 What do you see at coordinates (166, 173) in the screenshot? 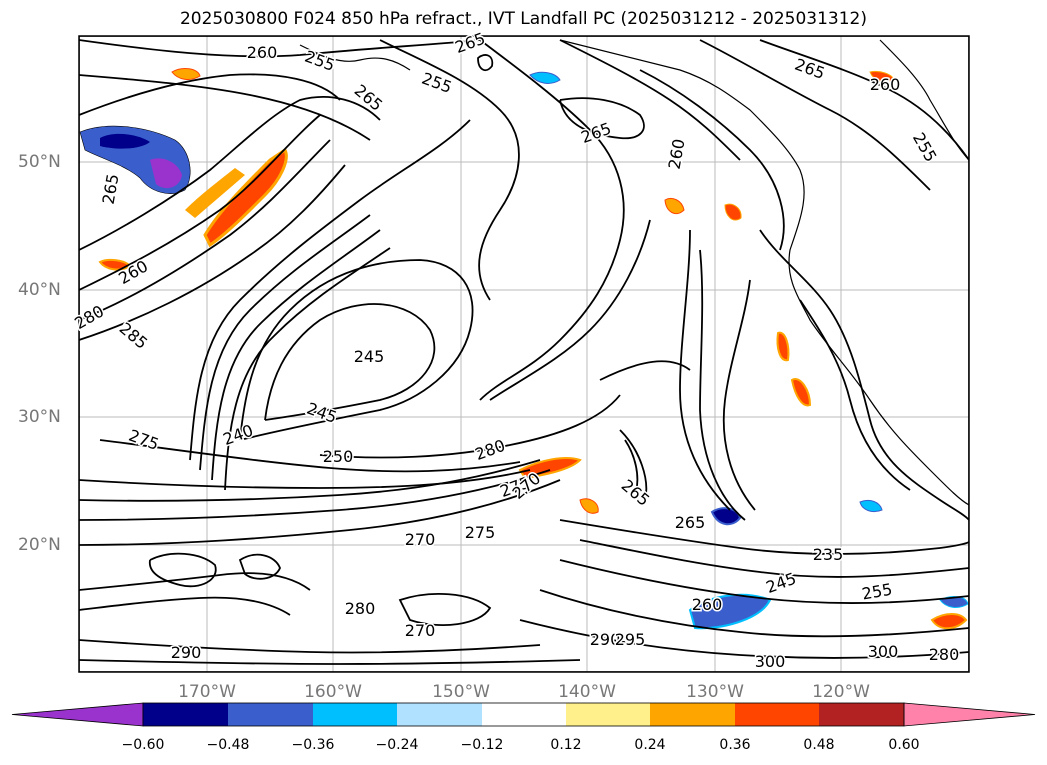
I see `purple-core` at bounding box center [166, 173].